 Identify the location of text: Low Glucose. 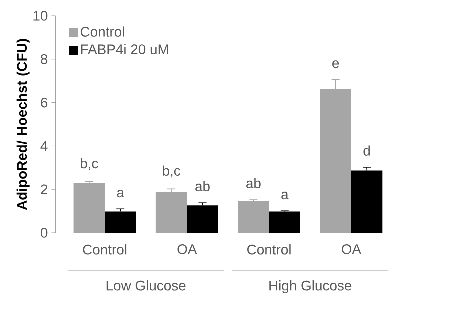
(146, 285).